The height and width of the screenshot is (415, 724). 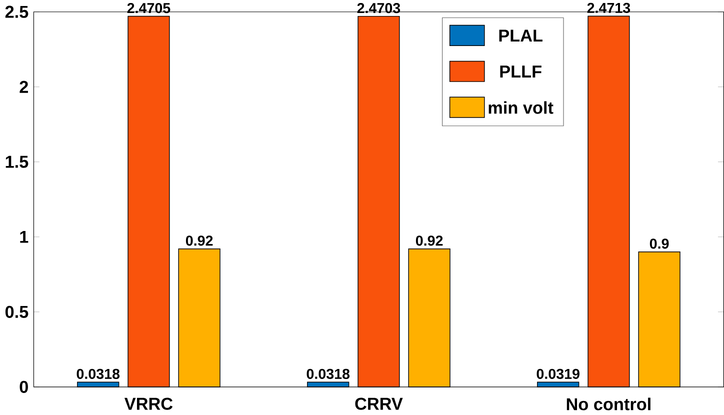 I want to click on data-label: 0.0319, so click(x=558, y=373).